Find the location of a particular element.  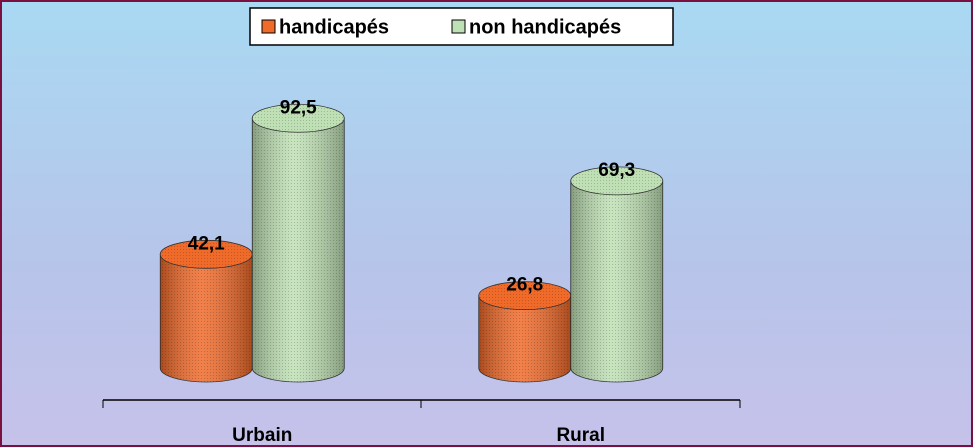

value-label: 69,3 is located at coordinates (616, 170).